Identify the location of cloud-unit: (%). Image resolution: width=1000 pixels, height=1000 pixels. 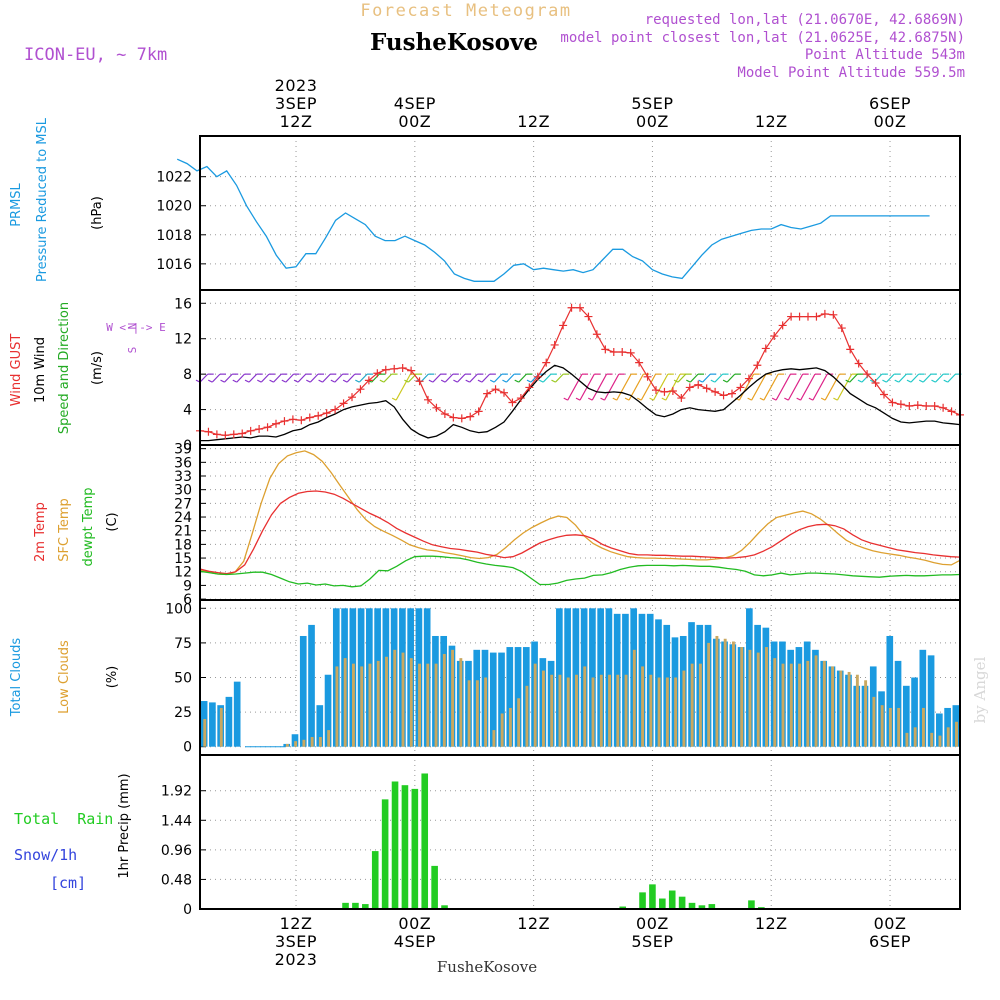
(112, 677).